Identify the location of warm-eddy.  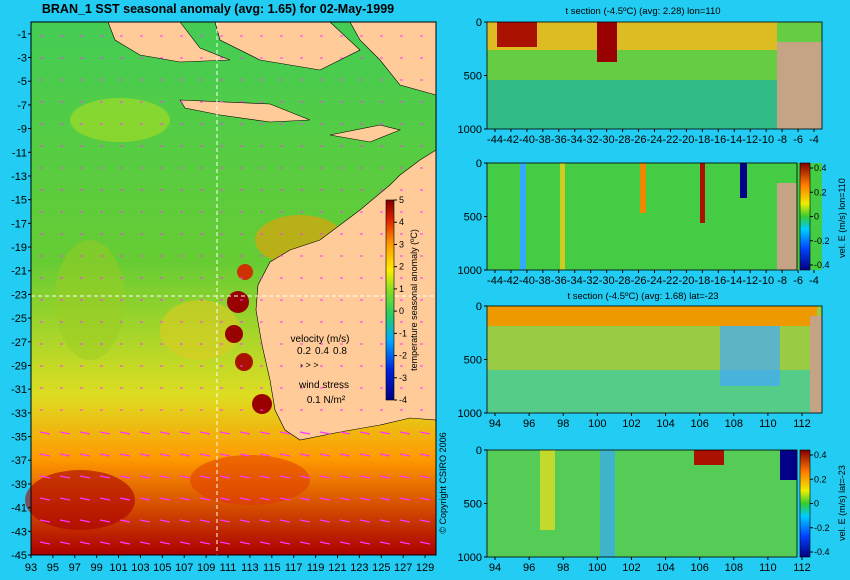
(234, 334).